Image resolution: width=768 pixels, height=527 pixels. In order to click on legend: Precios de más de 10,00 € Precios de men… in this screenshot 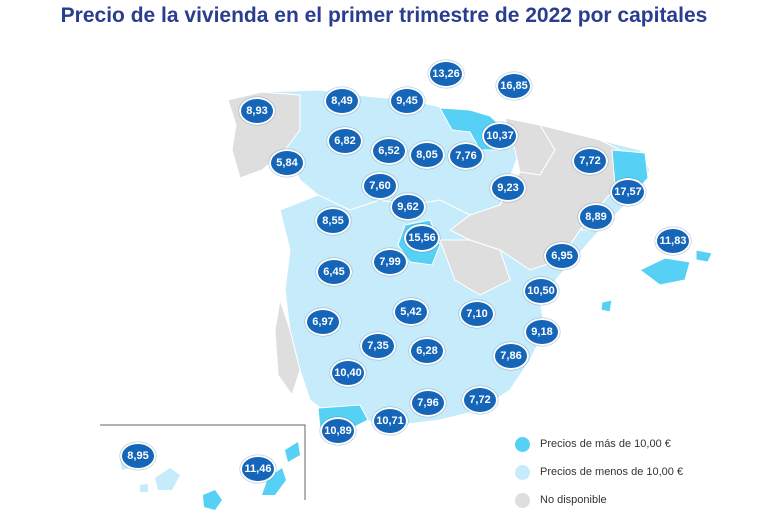, I will do `click(599, 472)`.